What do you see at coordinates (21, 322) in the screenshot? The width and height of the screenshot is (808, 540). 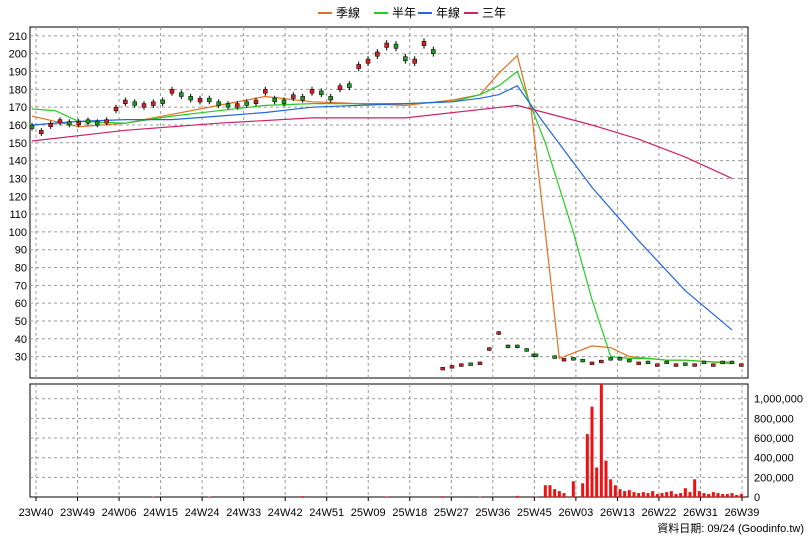 I see `price-tick-label: 50` at bounding box center [21, 322].